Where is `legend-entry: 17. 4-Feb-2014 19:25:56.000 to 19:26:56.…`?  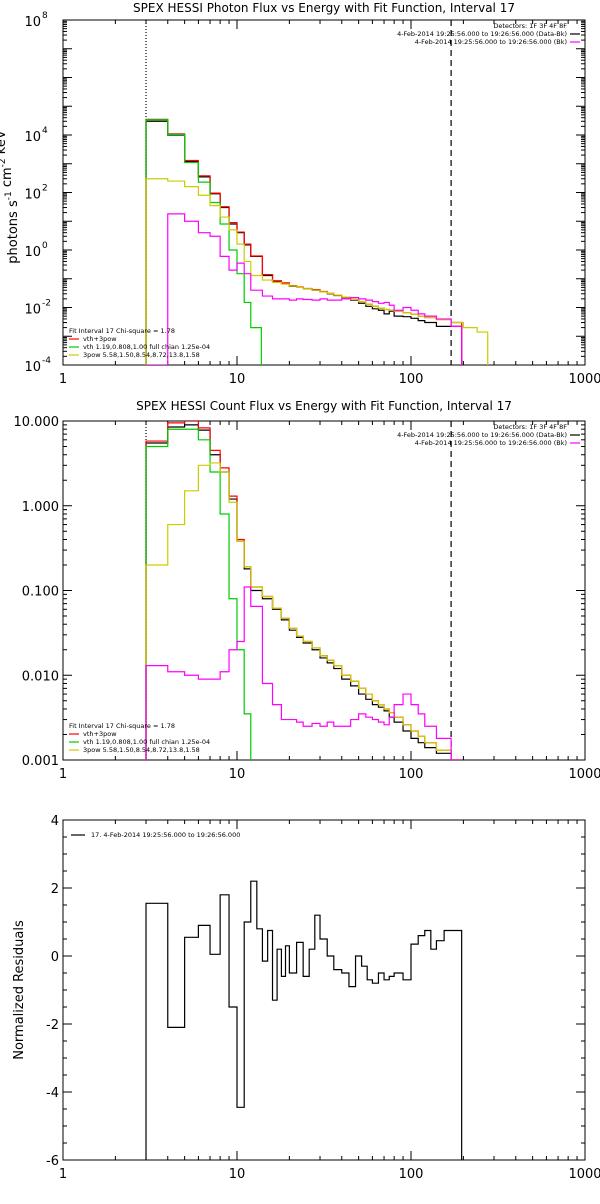
legend-entry: 17. 4-Feb-2014 19:25:56.000 to 19:26:56.… is located at coordinates (165, 835).